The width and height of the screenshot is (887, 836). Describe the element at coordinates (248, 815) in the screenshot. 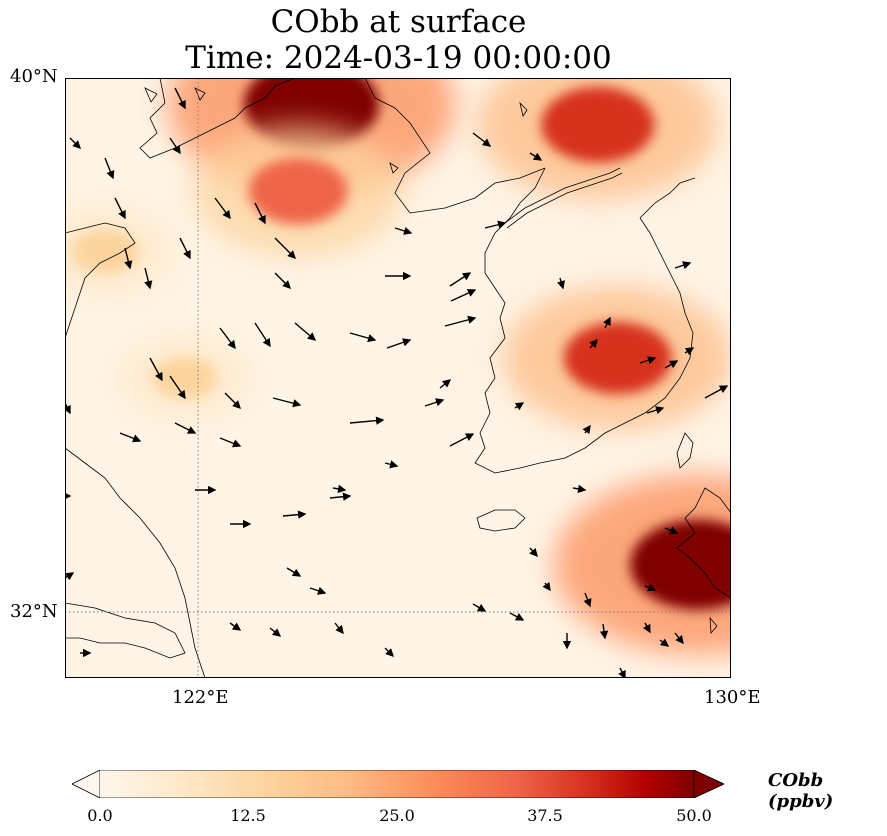

I see `colorbar-tick-1: 12.5` at that location.